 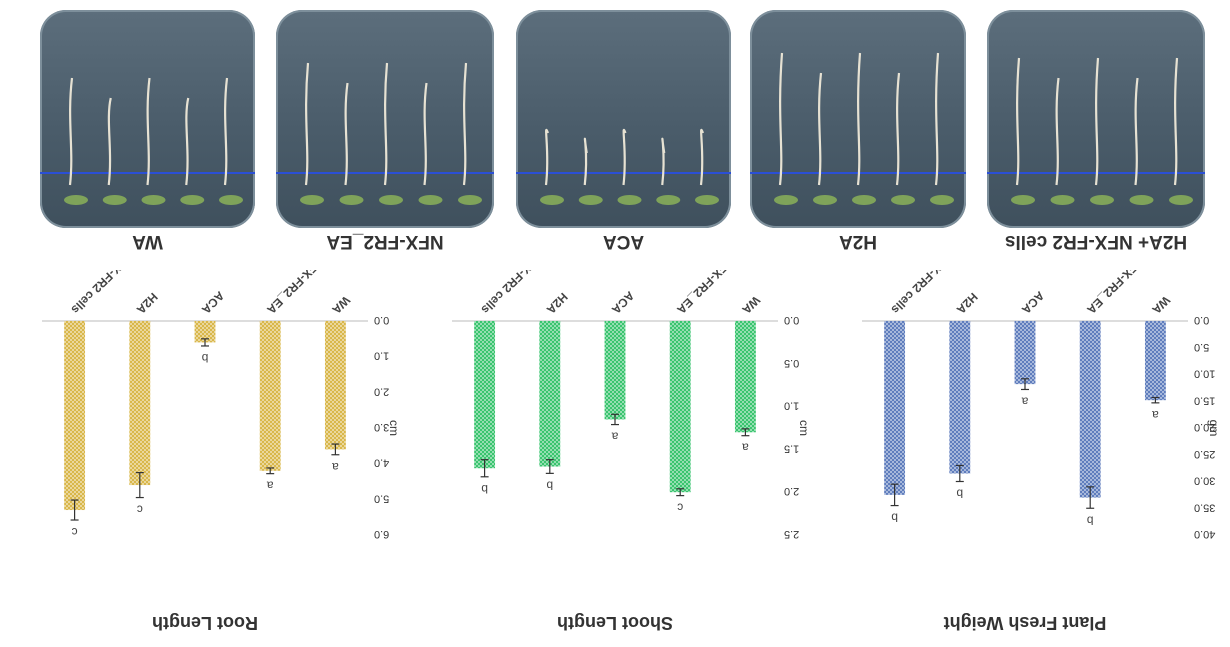 What do you see at coordinates (751, 305) in the screenshot?
I see `category-label: WA` at bounding box center [751, 305].